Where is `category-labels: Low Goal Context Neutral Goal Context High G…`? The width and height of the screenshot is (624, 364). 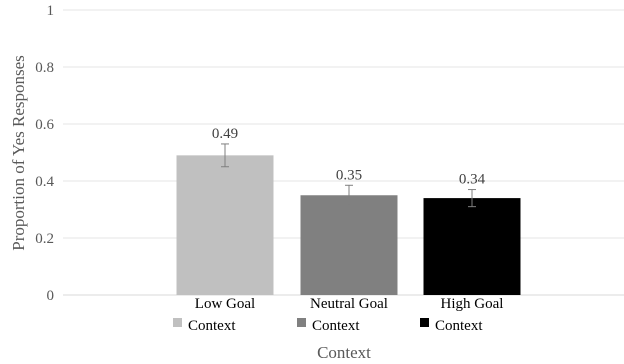
category-labels: Low Goal Context Neutral Goal Context High G… is located at coordinates (338, 315).